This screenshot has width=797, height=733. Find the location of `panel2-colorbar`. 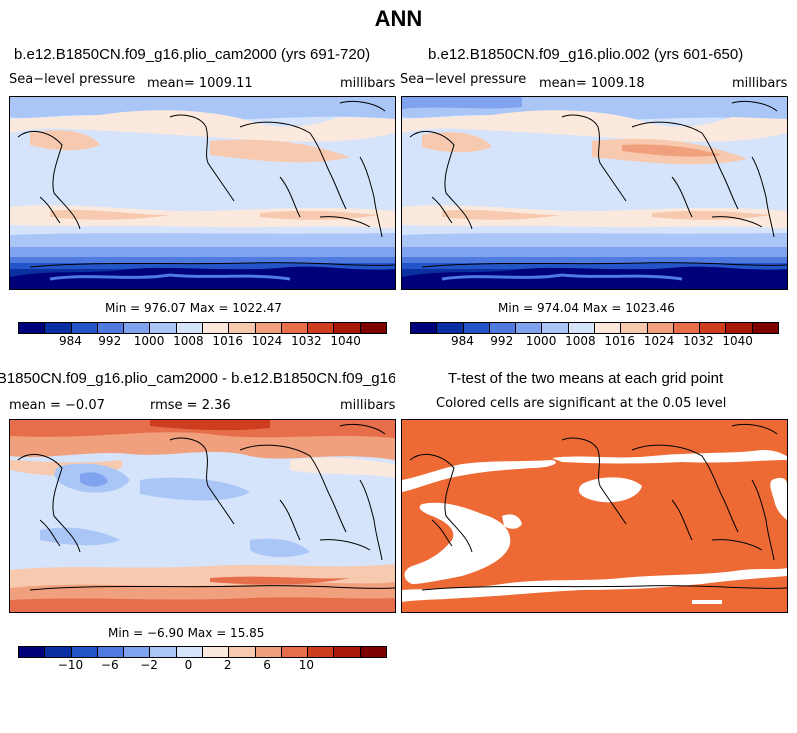

panel2-colorbar is located at coordinates (594, 328).